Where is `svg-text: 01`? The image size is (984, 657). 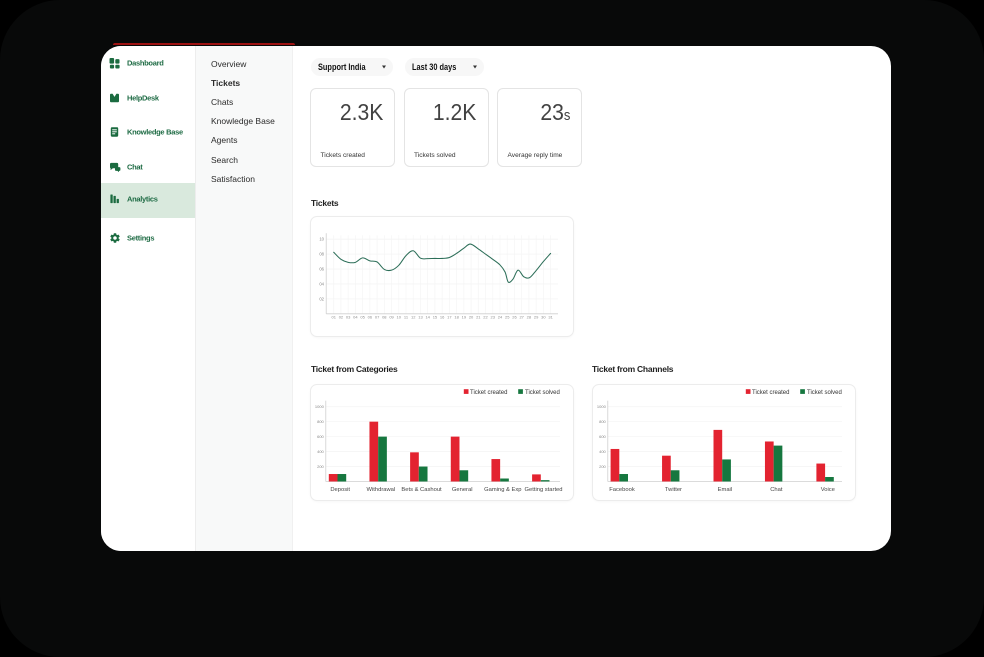 svg-text: 01 is located at coordinates (333, 317).